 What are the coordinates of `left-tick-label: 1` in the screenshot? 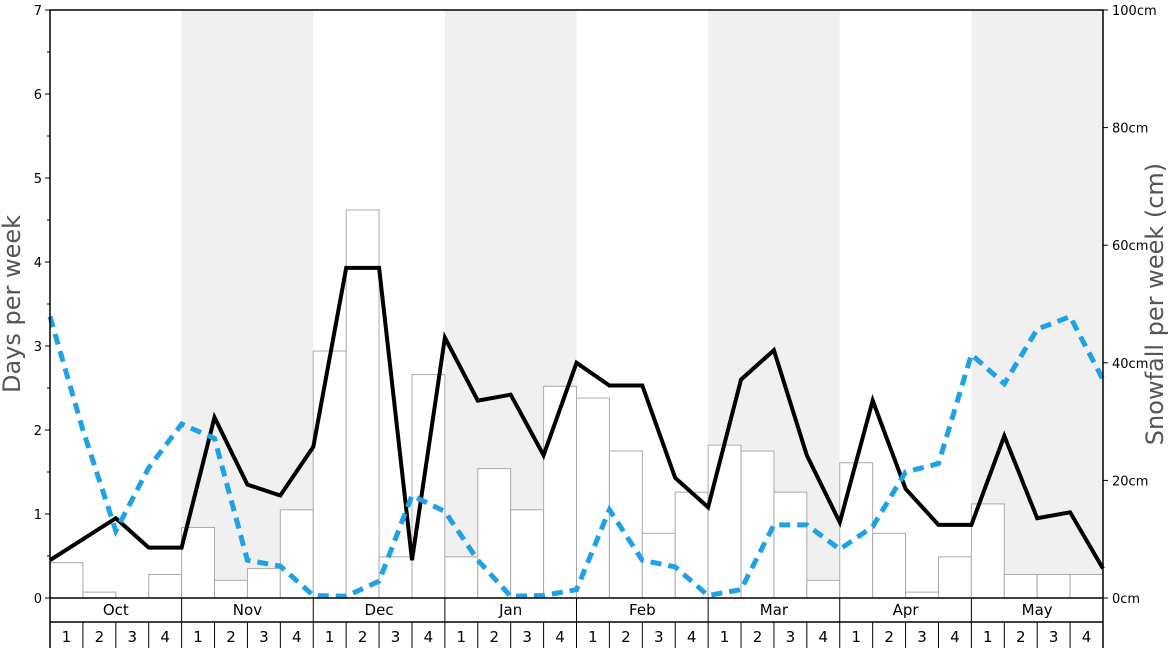 It's located at (38, 515).